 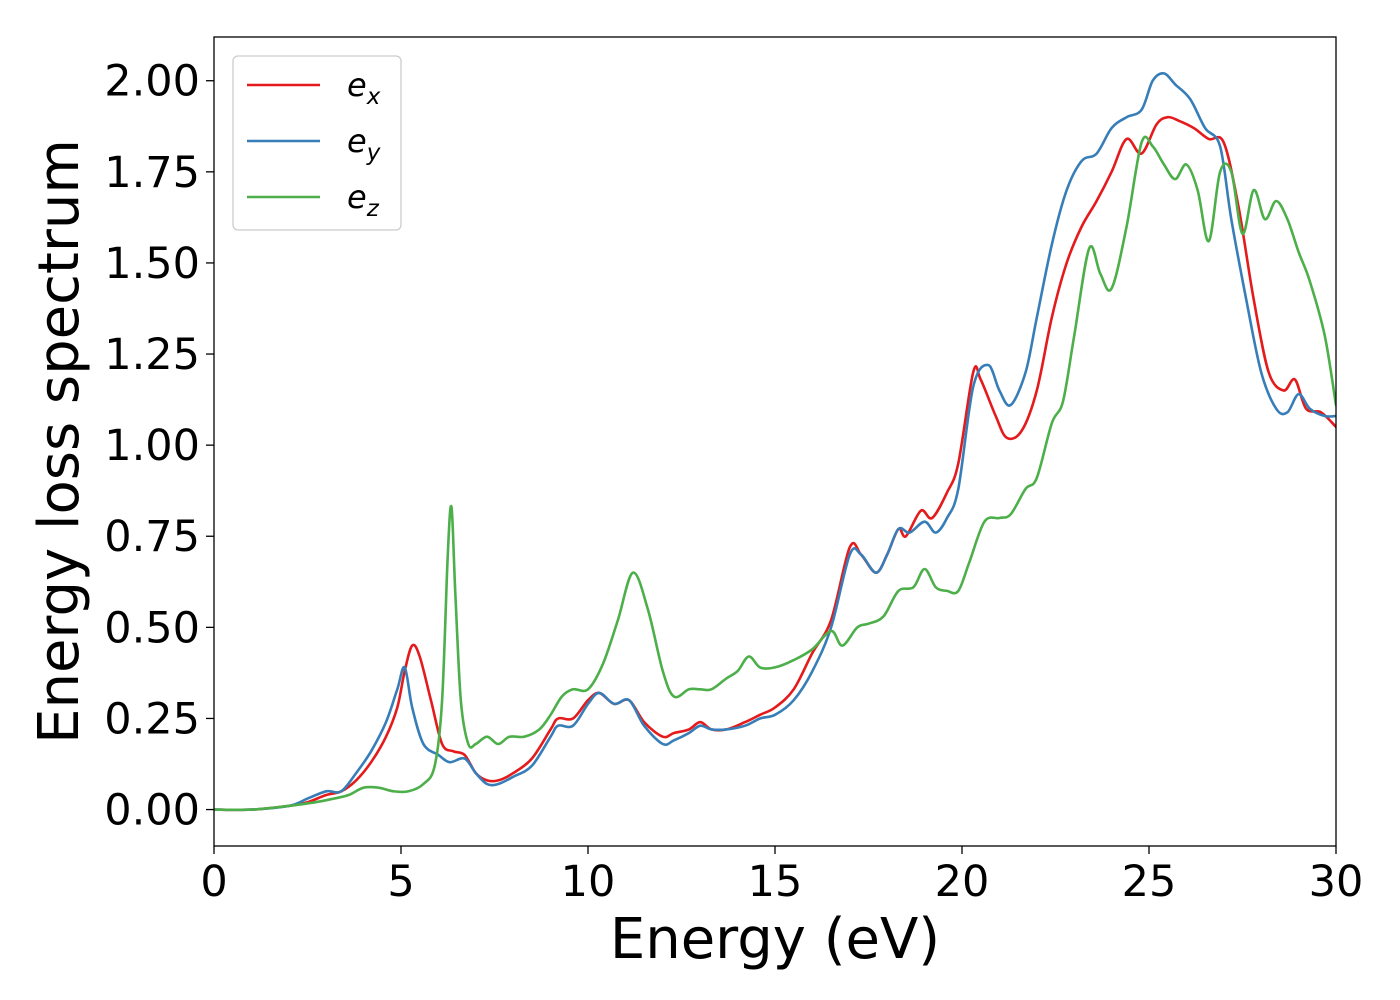 What do you see at coordinates (400, 882) in the screenshot?
I see `x-tick-label: 5` at bounding box center [400, 882].